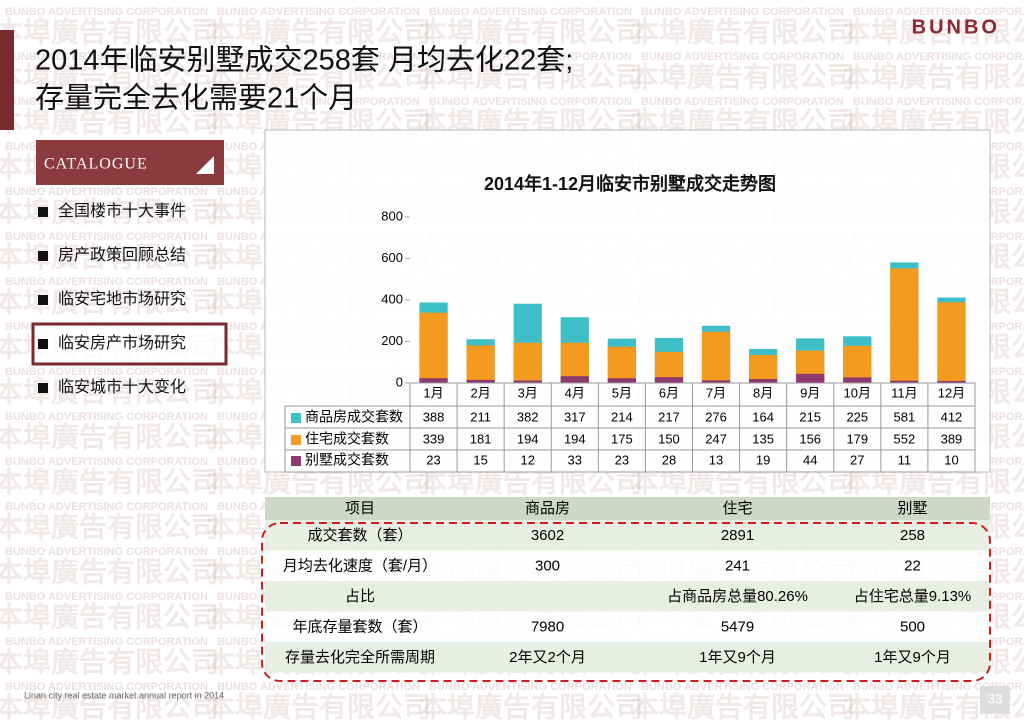 The image size is (1024, 724). Describe the element at coordinates (481, 392) in the screenshot. I see `x-tick-label: 2月` at that location.